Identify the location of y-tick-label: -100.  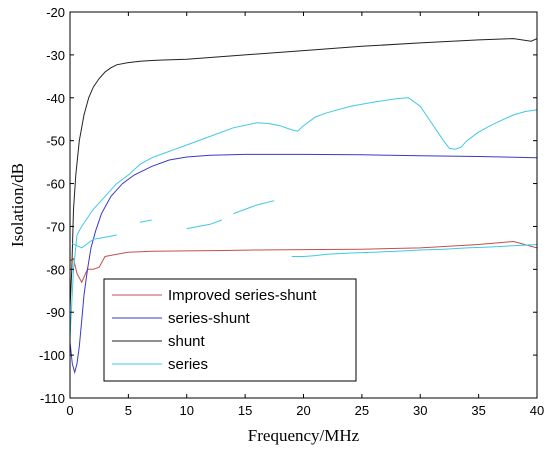
(52, 355).